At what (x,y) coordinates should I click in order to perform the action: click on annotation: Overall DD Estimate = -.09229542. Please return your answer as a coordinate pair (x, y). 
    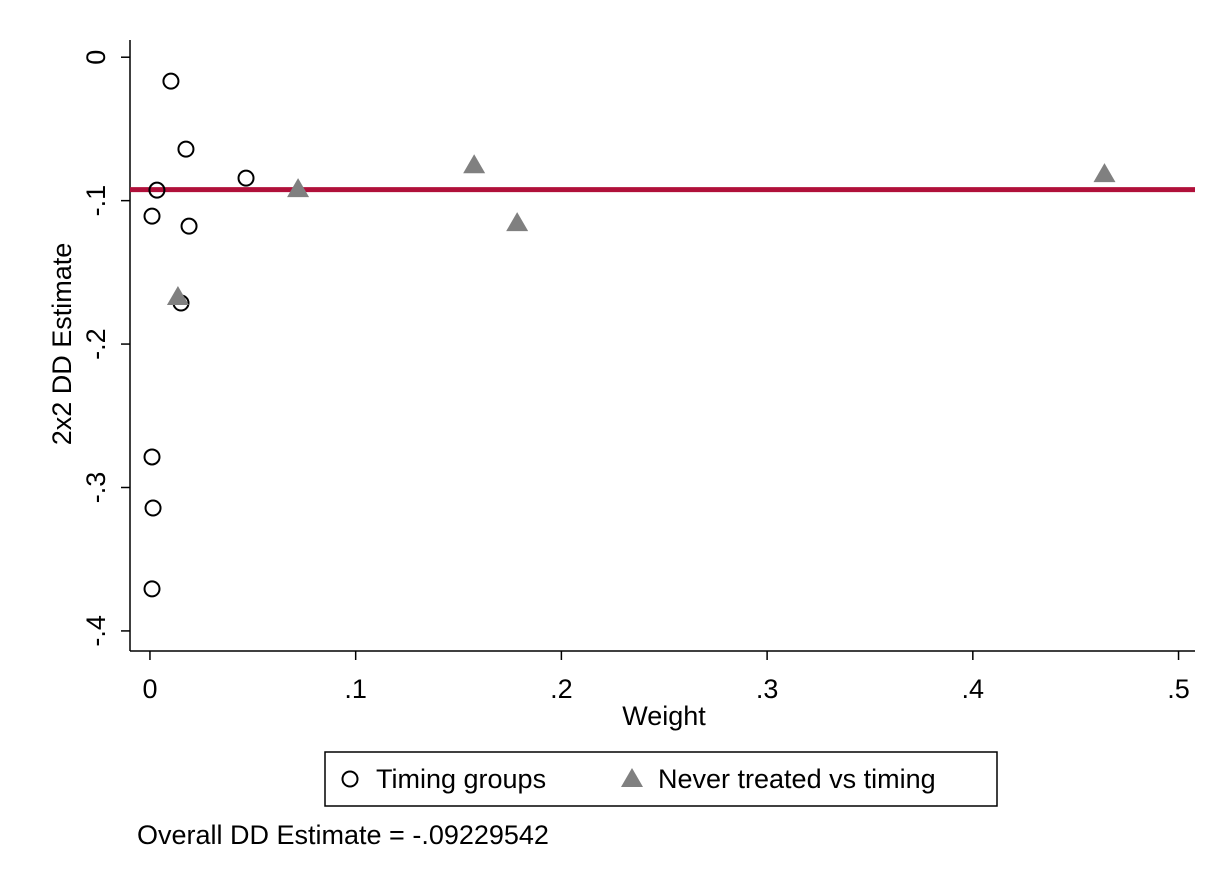
    Looking at the image, I should click on (343, 835).